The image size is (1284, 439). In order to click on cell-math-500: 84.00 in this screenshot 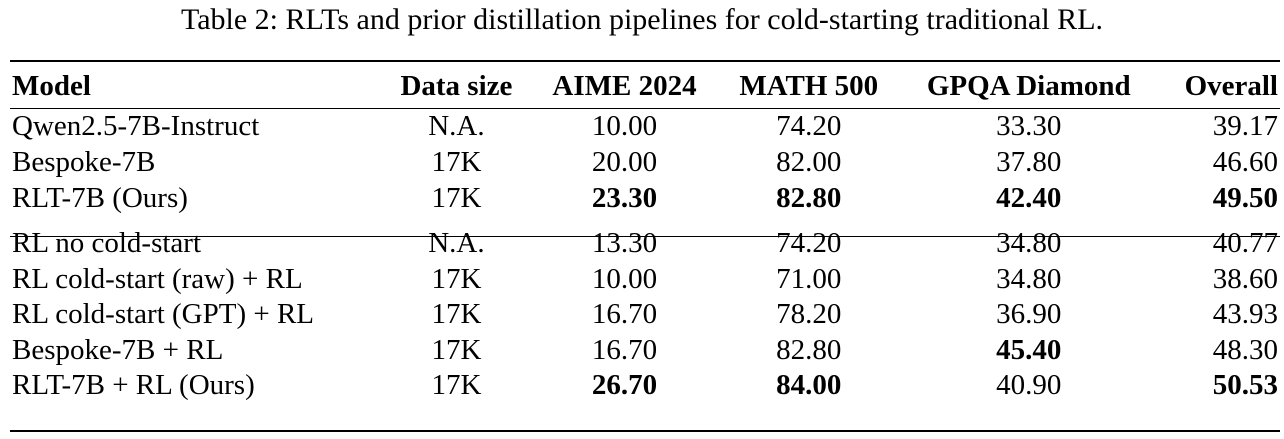, I will do `click(809, 385)`.